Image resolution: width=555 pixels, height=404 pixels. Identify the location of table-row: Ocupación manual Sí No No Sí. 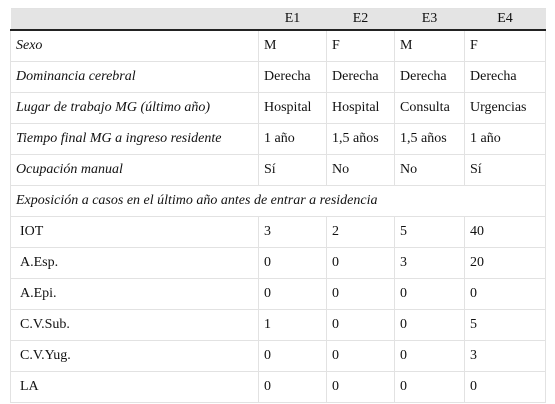
(278, 170).